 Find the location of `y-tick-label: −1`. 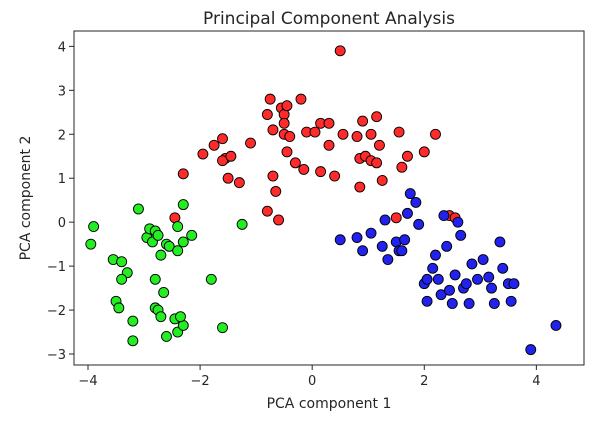

y-tick-label: −1 is located at coordinates (56, 267).